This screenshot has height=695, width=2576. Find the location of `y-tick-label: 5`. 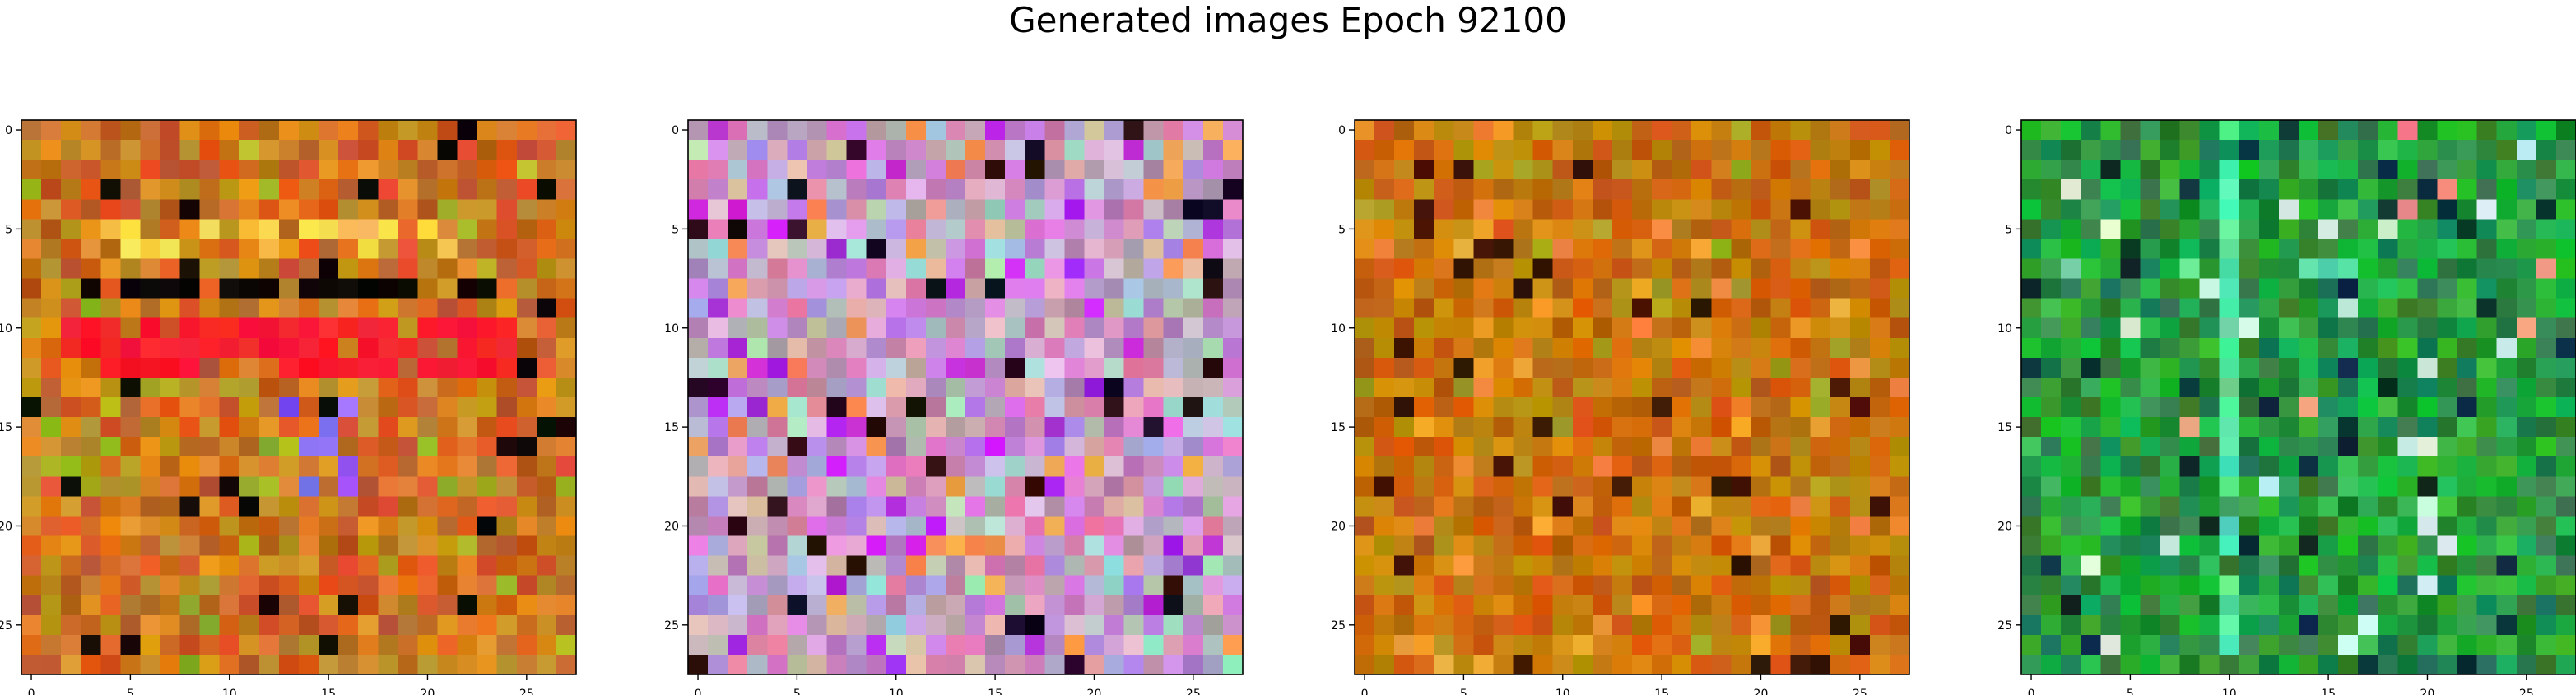

y-tick-label: 5 is located at coordinates (1342, 229).